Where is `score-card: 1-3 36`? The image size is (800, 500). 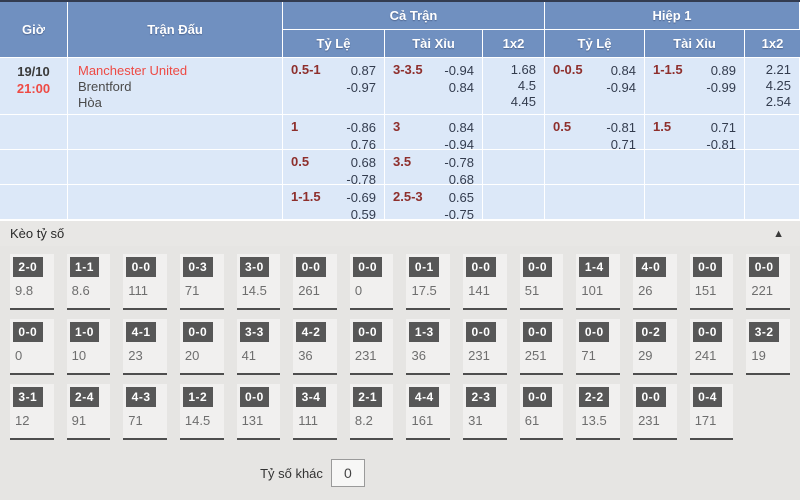
score-card: 1-3 36 is located at coordinates (428, 347).